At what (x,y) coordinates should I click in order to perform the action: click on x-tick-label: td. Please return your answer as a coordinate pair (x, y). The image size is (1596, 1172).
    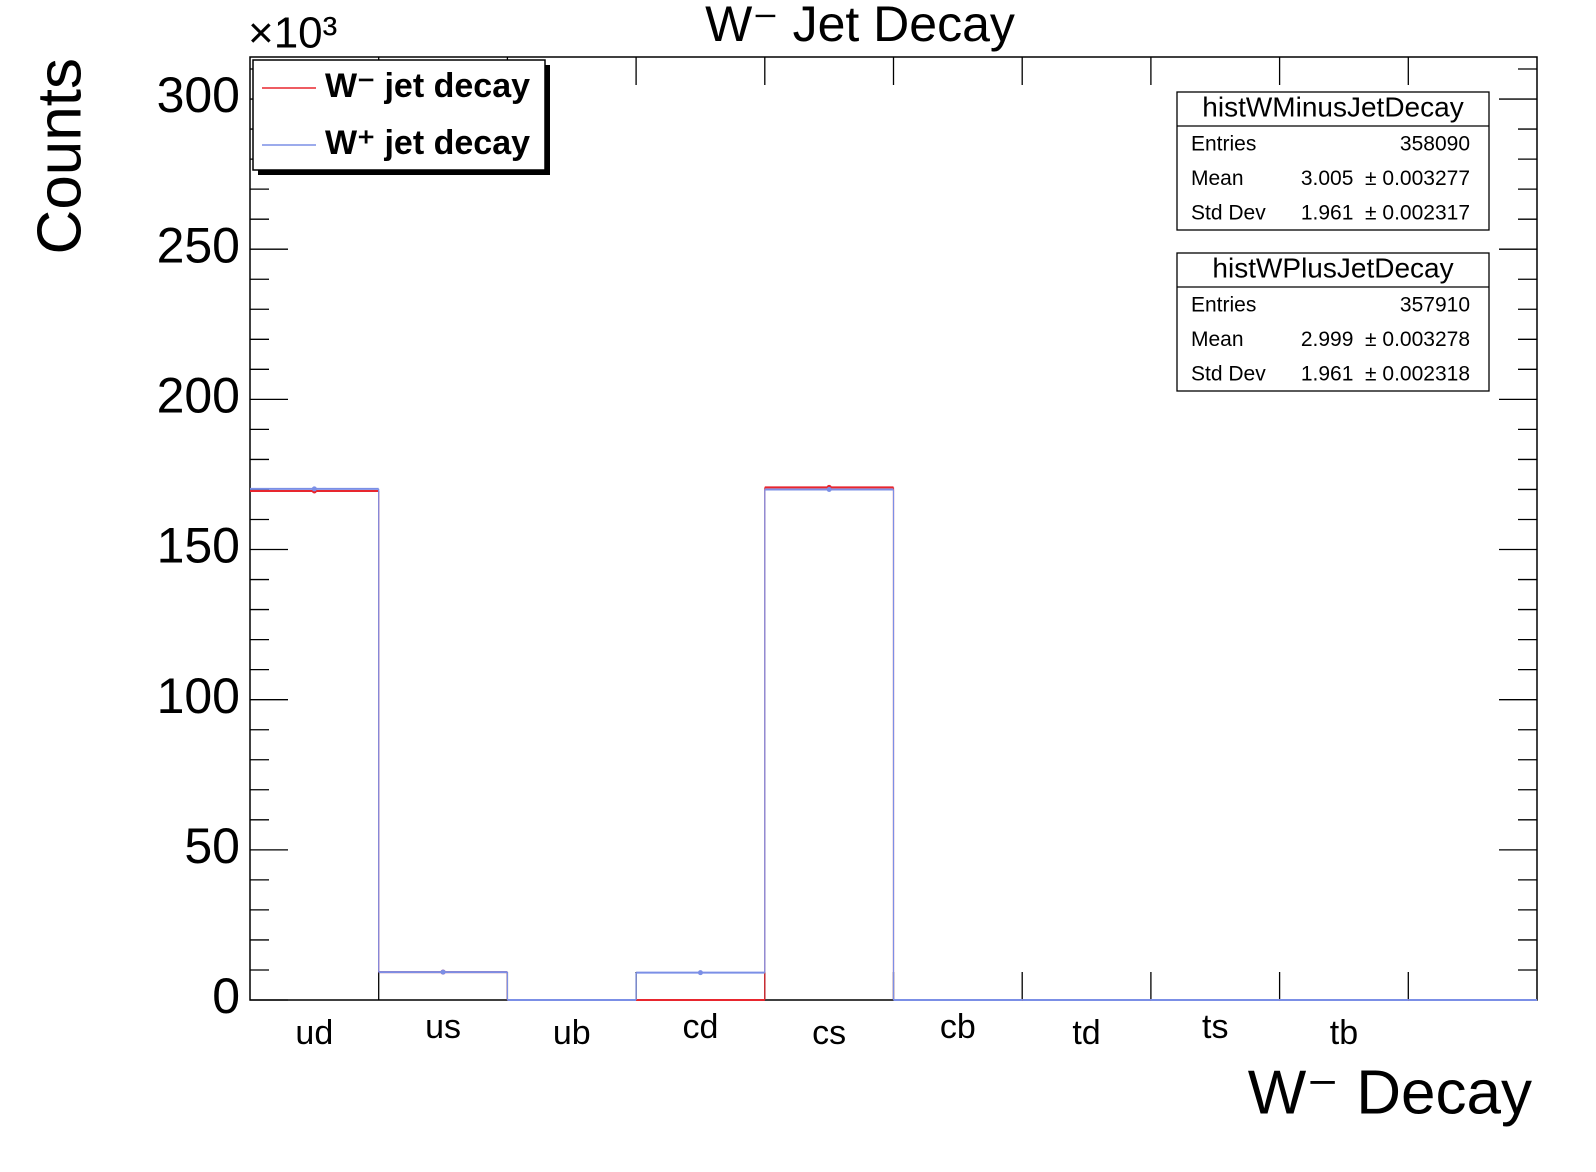
    Looking at the image, I should click on (1086, 1033).